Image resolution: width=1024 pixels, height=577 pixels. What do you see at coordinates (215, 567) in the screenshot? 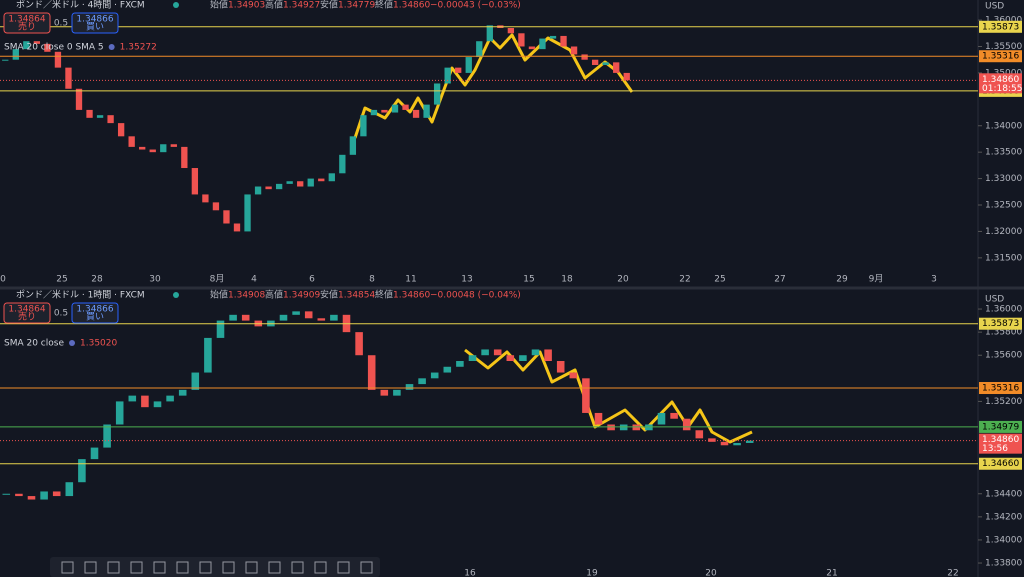
I see `drawing-toolbar` at bounding box center [215, 567].